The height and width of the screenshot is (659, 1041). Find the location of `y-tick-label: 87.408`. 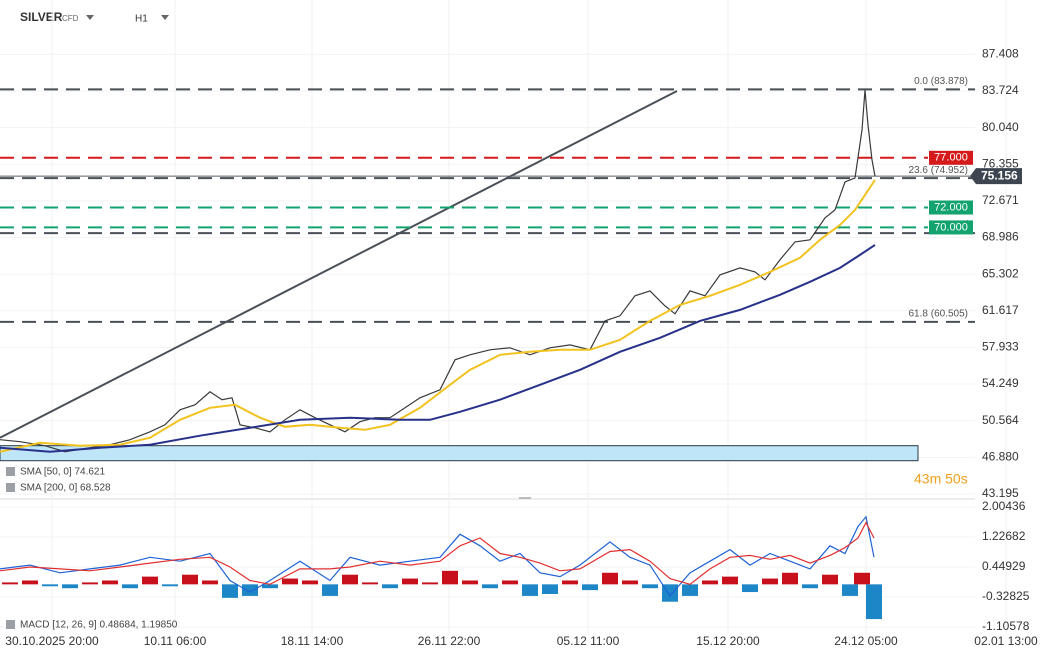

y-tick-label: 87.408 is located at coordinates (1000, 53).